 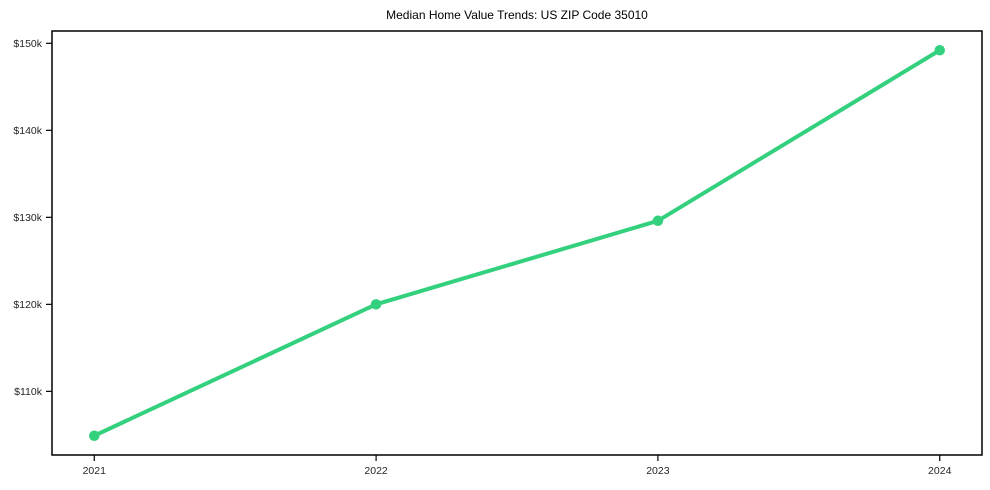 What do you see at coordinates (27, 131) in the screenshot?
I see `y-tick-label: $140k` at bounding box center [27, 131].